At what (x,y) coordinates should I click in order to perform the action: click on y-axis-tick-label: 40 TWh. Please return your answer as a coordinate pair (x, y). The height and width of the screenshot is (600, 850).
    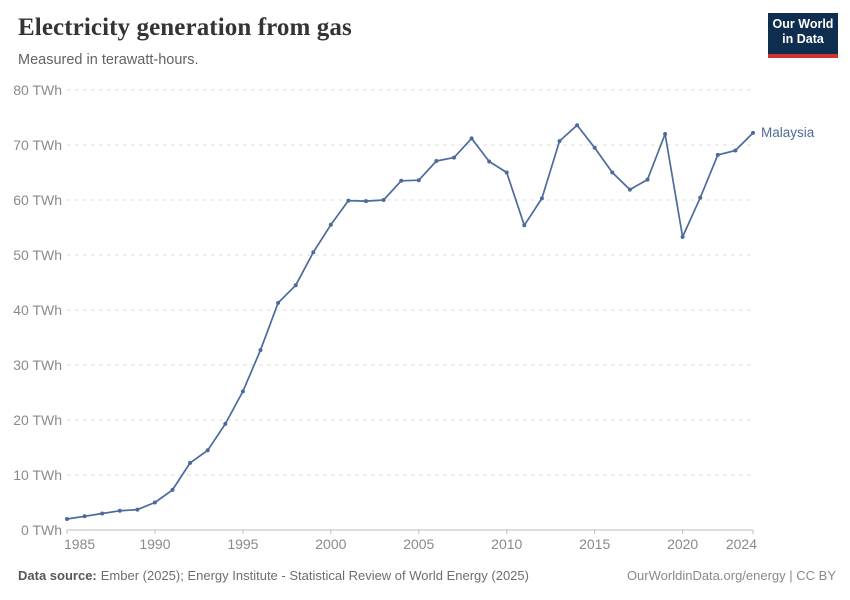
    Looking at the image, I should click on (37, 310).